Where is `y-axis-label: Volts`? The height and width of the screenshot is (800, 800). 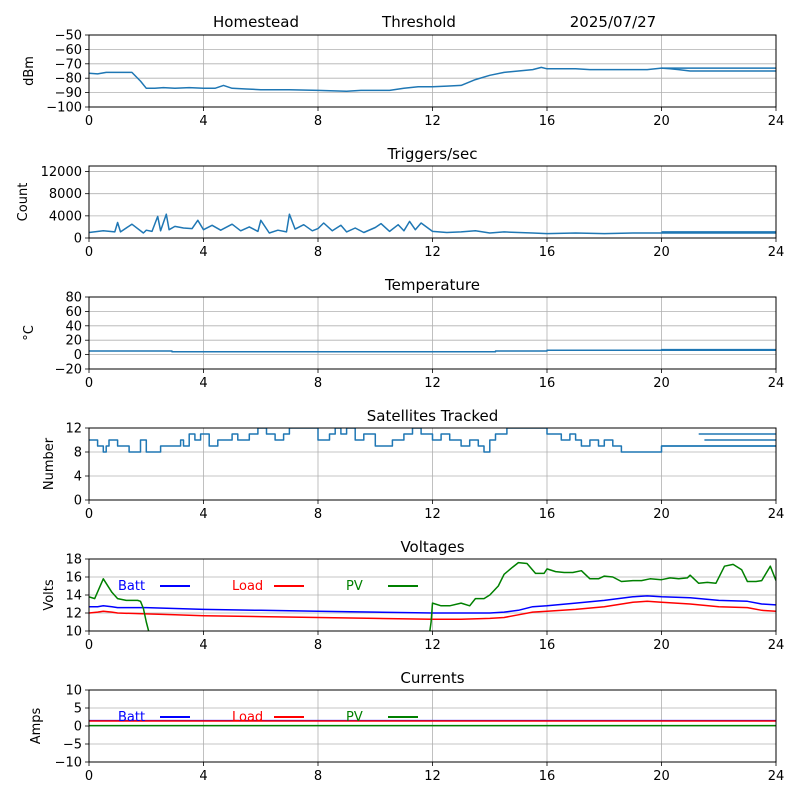 y-axis-label: Volts is located at coordinates (49, 595).